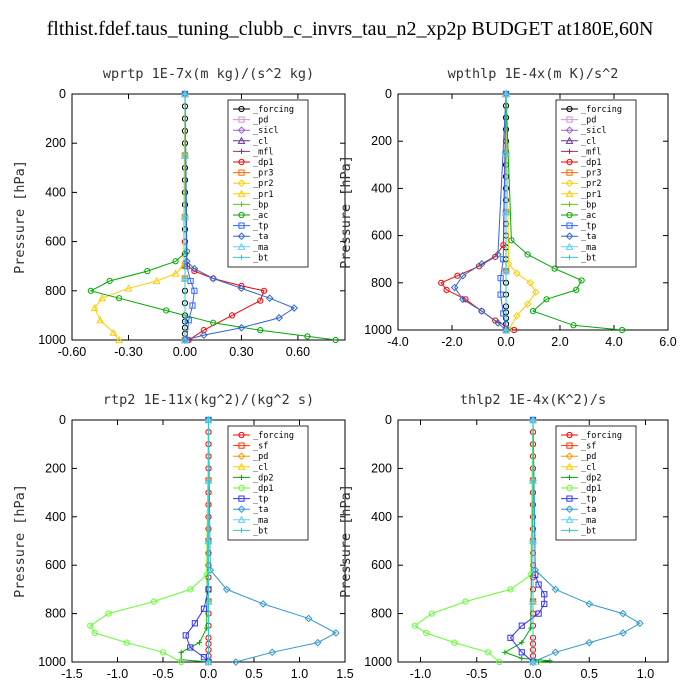  I want to click on y-tick-label: 600, so click(381, 236).